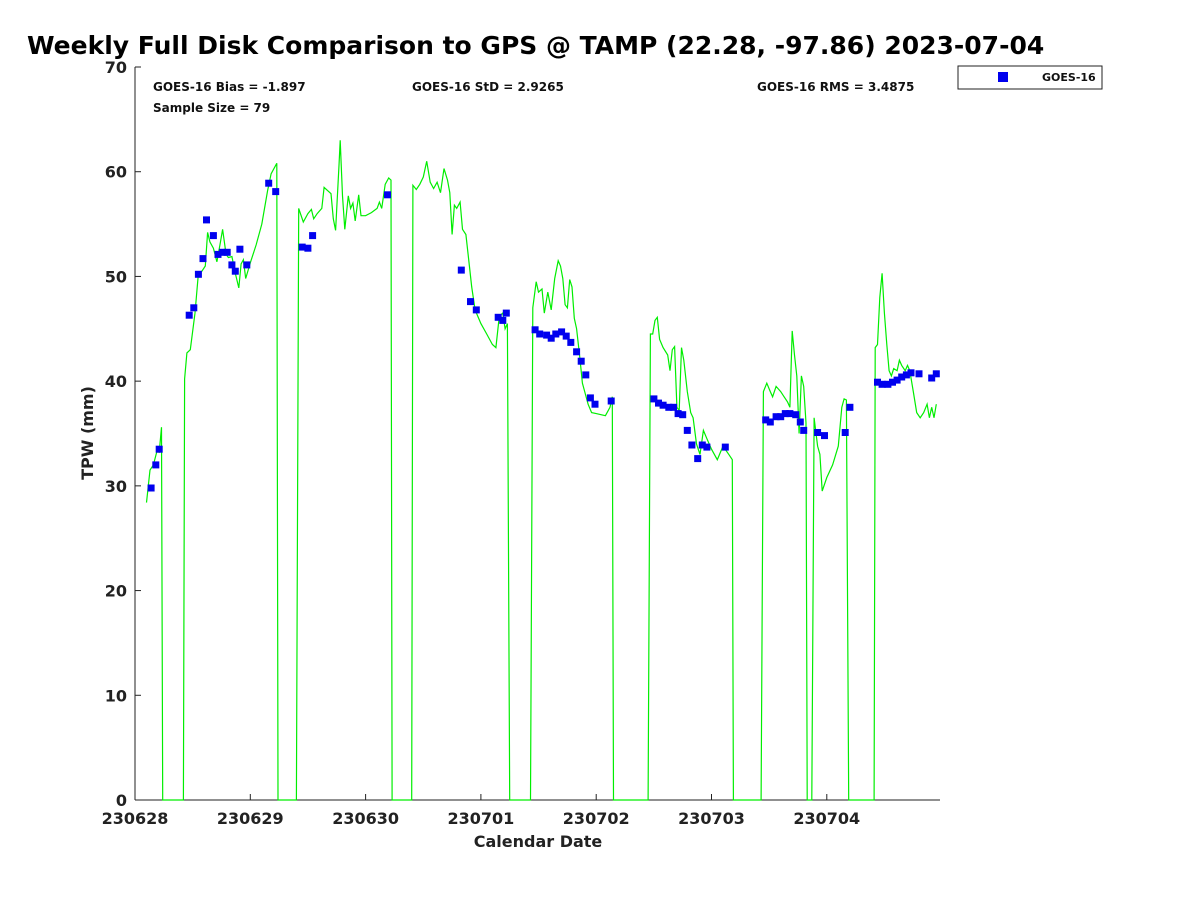  Describe the element at coordinates (538, 841) in the screenshot. I see `x-axis-label: Calendar Date` at that location.